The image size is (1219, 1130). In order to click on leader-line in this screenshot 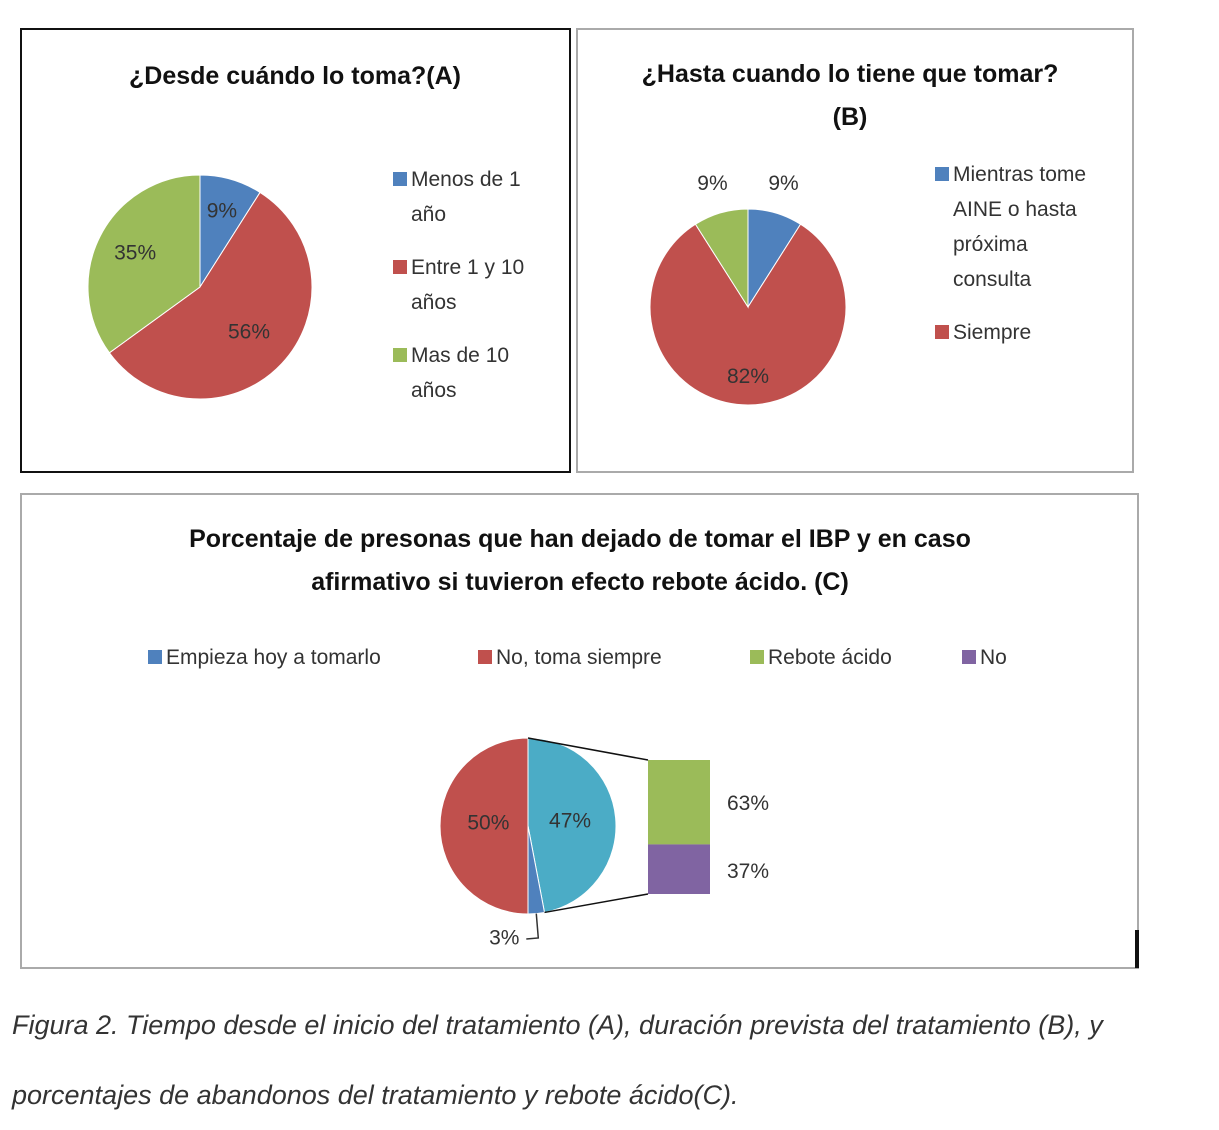, I will do `click(533, 926)`.